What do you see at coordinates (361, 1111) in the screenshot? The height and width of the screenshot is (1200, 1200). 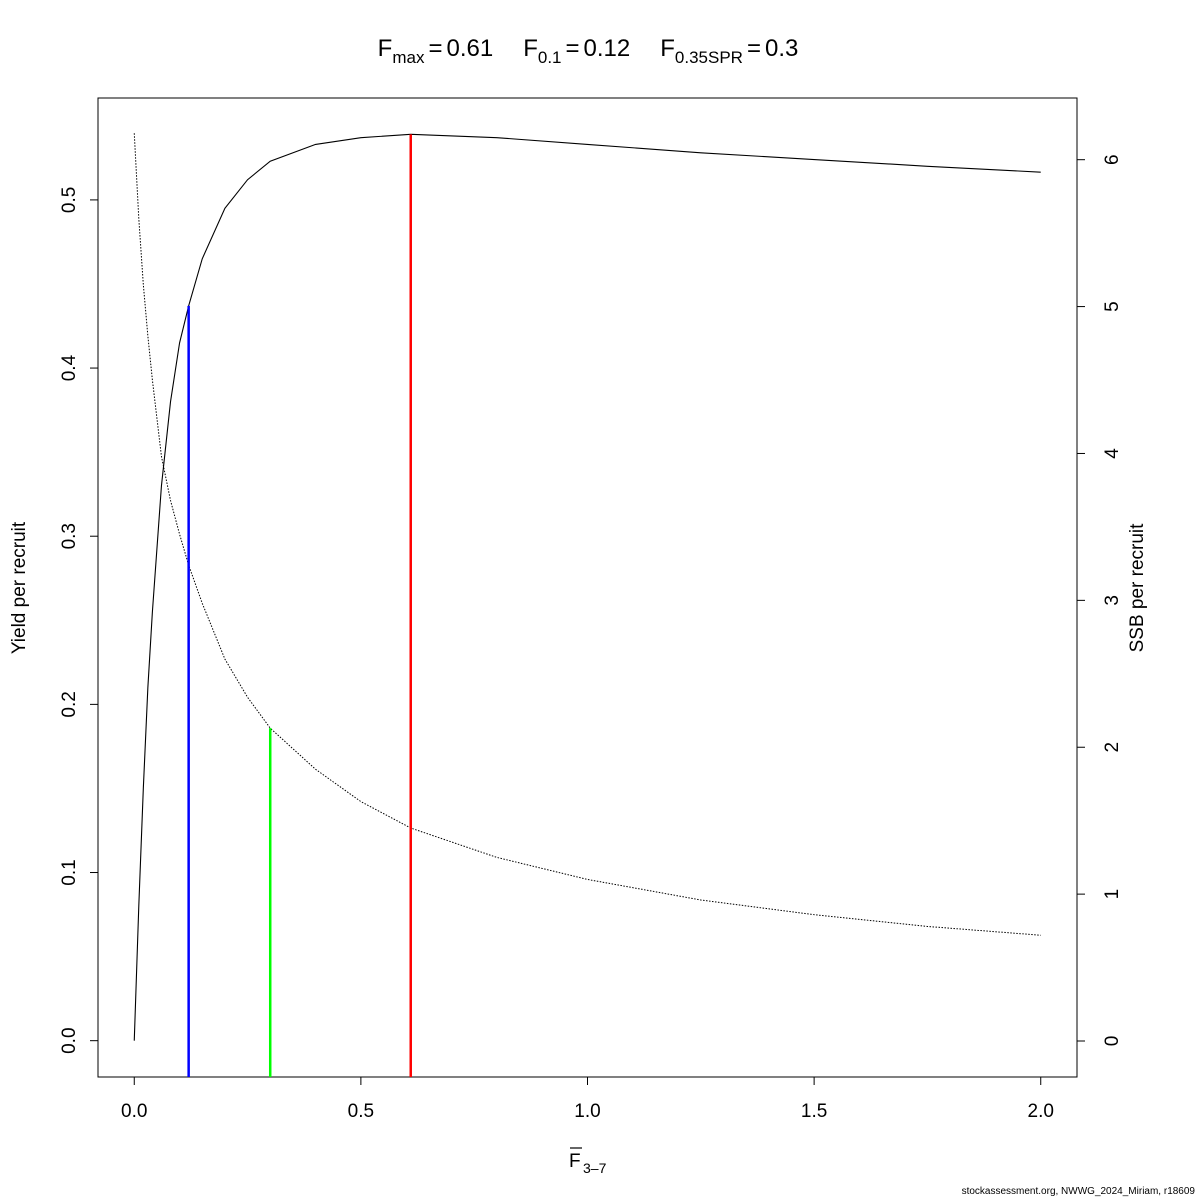 I see `x-tick-label: 0.5` at bounding box center [361, 1111].